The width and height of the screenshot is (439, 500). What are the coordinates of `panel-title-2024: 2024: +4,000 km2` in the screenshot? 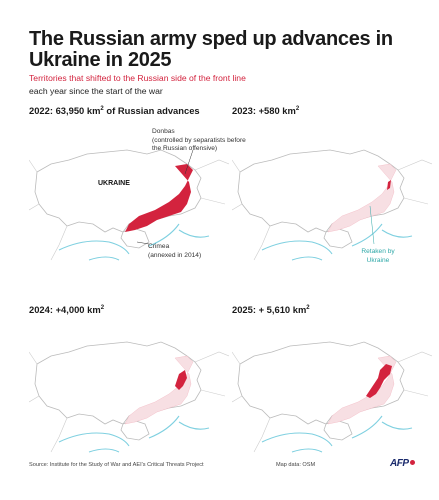 It's located at (67, 309).